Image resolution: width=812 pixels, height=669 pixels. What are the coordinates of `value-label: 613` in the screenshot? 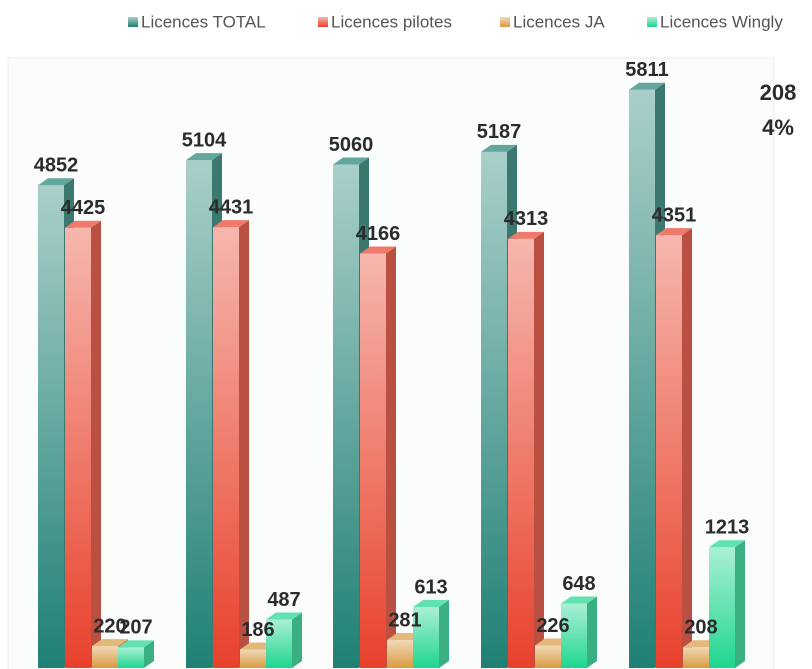 It's located at (430, 587).